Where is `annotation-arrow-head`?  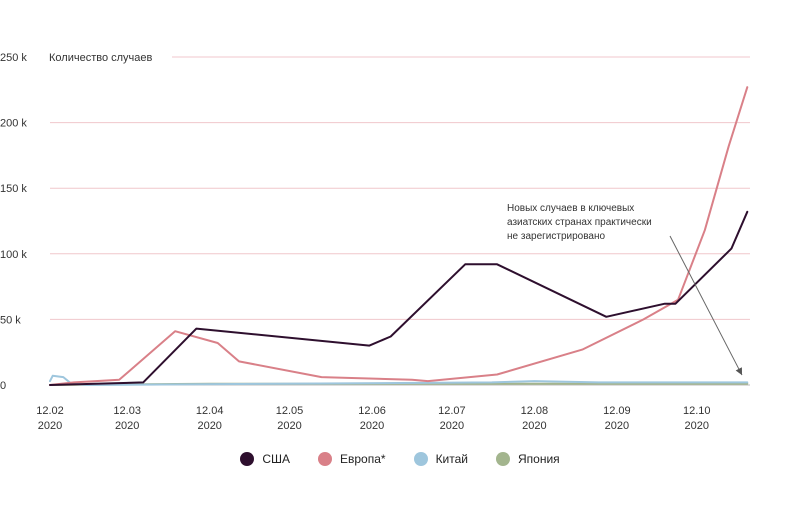 annotation-arrow-head is located at coordinates (739, 371).